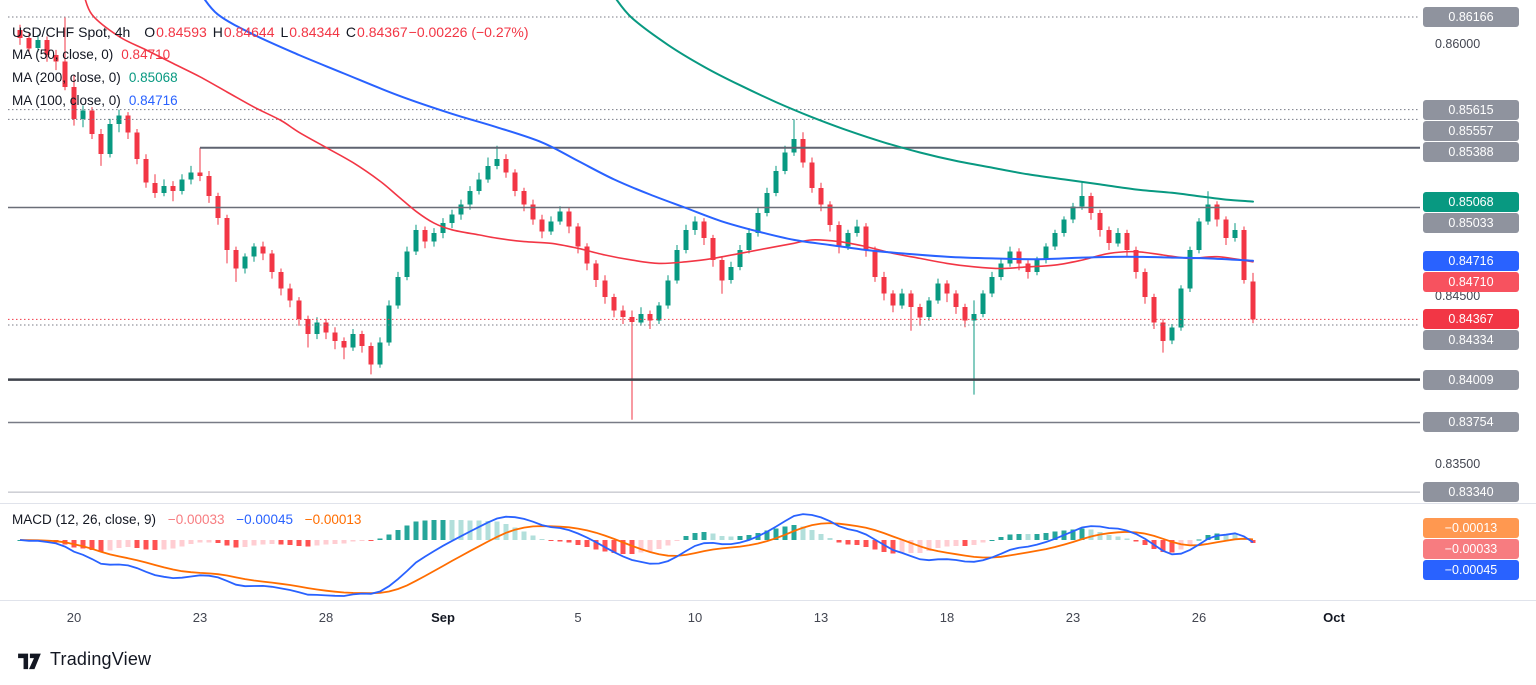 This screenshot has width=1536, height=685. What do you see at coordinates (71, 31) in the screenshot?
I see `symbol-title: USD/CHF Spot, 4h` at bounding box center [71, 31].